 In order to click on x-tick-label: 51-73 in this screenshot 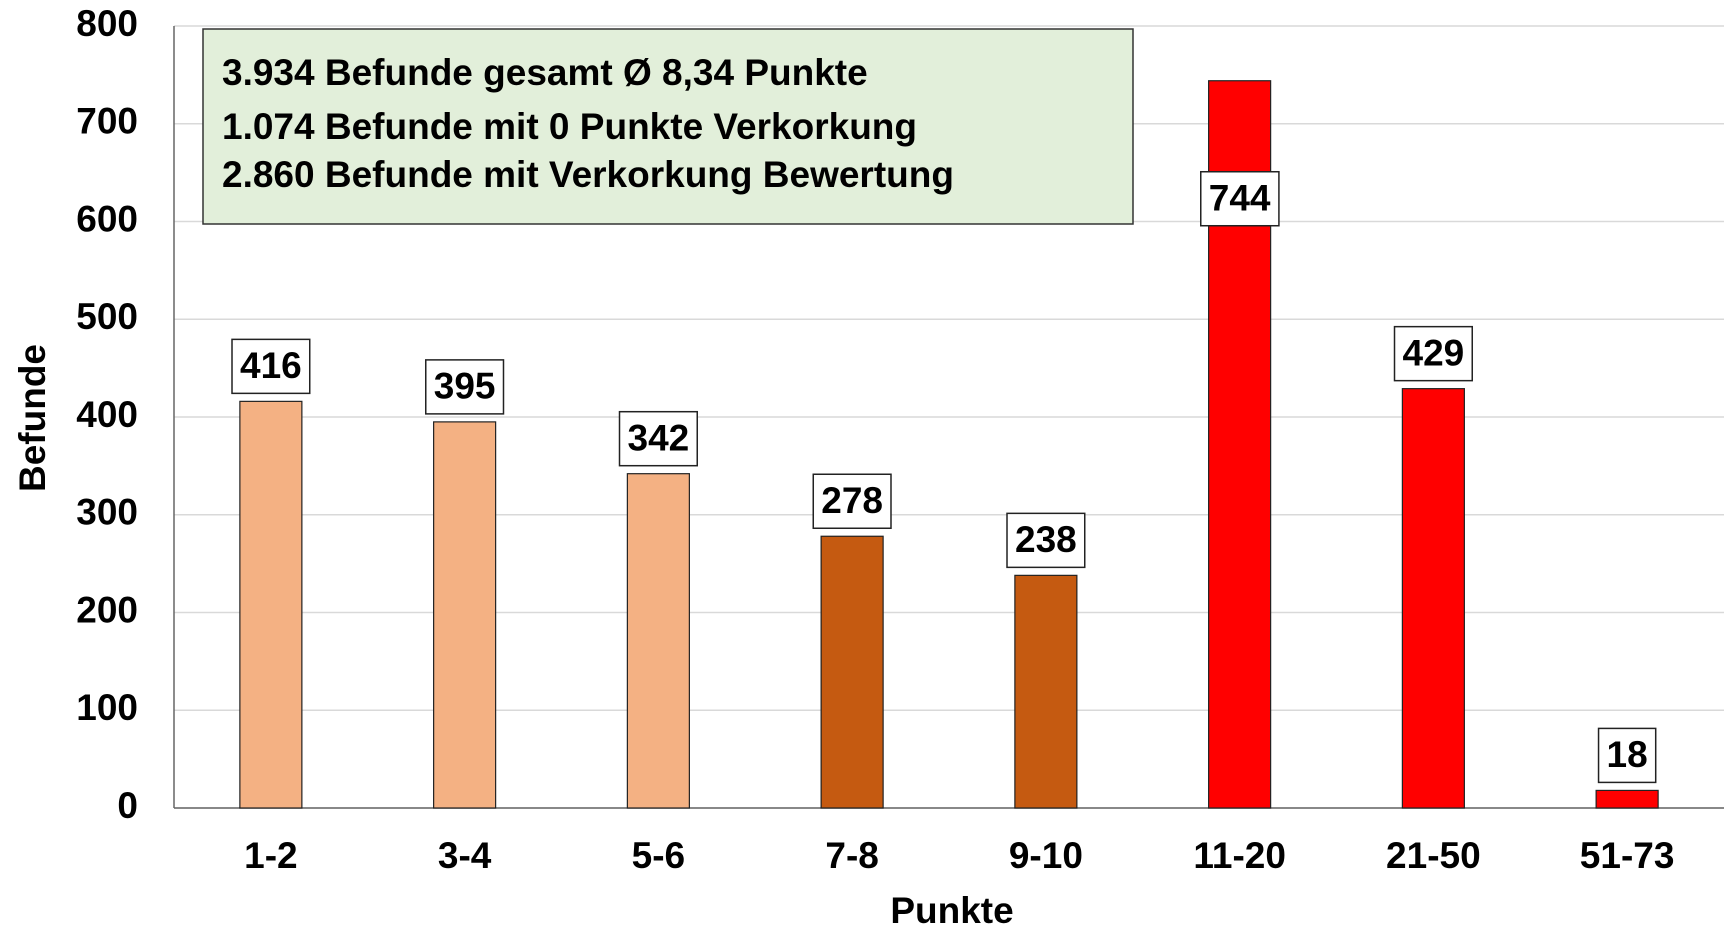, I will do `click(1627, 855)`.